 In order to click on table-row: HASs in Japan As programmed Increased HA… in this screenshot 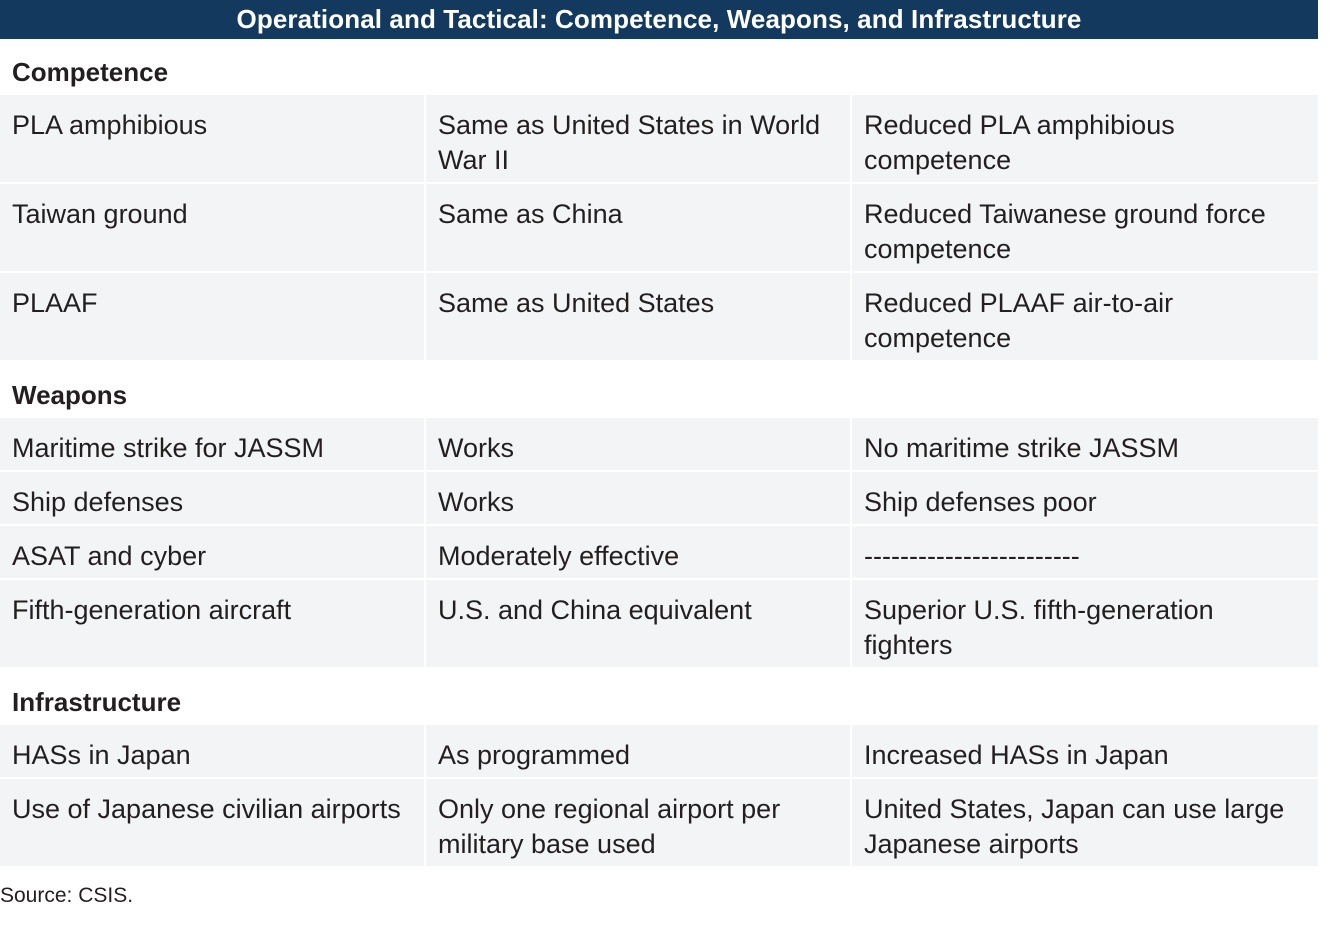, I will do `click(659, 751)`.